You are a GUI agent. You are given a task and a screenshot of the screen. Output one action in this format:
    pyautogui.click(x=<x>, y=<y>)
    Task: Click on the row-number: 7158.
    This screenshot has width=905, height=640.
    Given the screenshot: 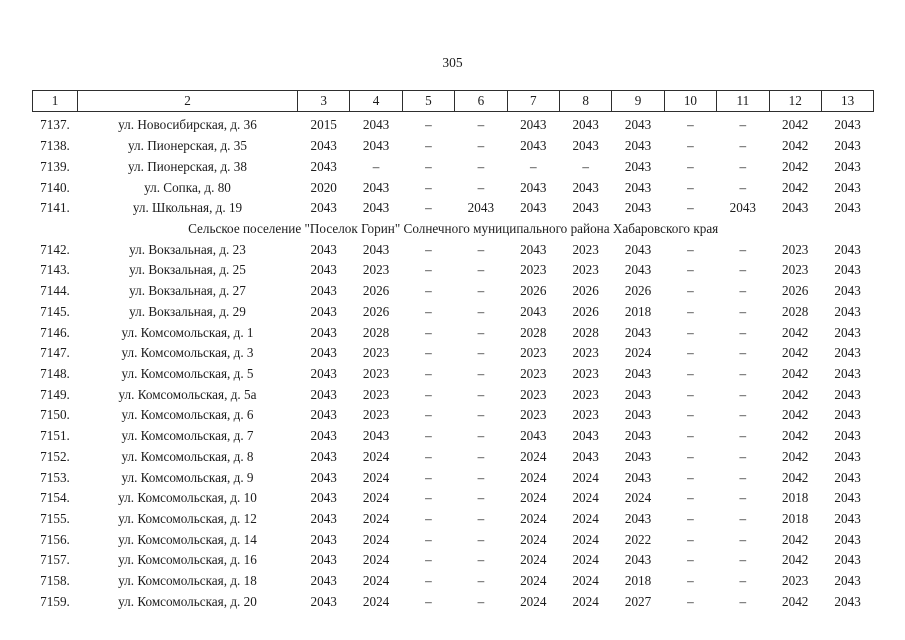 What is the action you would take?
    pyautogui.click(x=55, y=581)
    